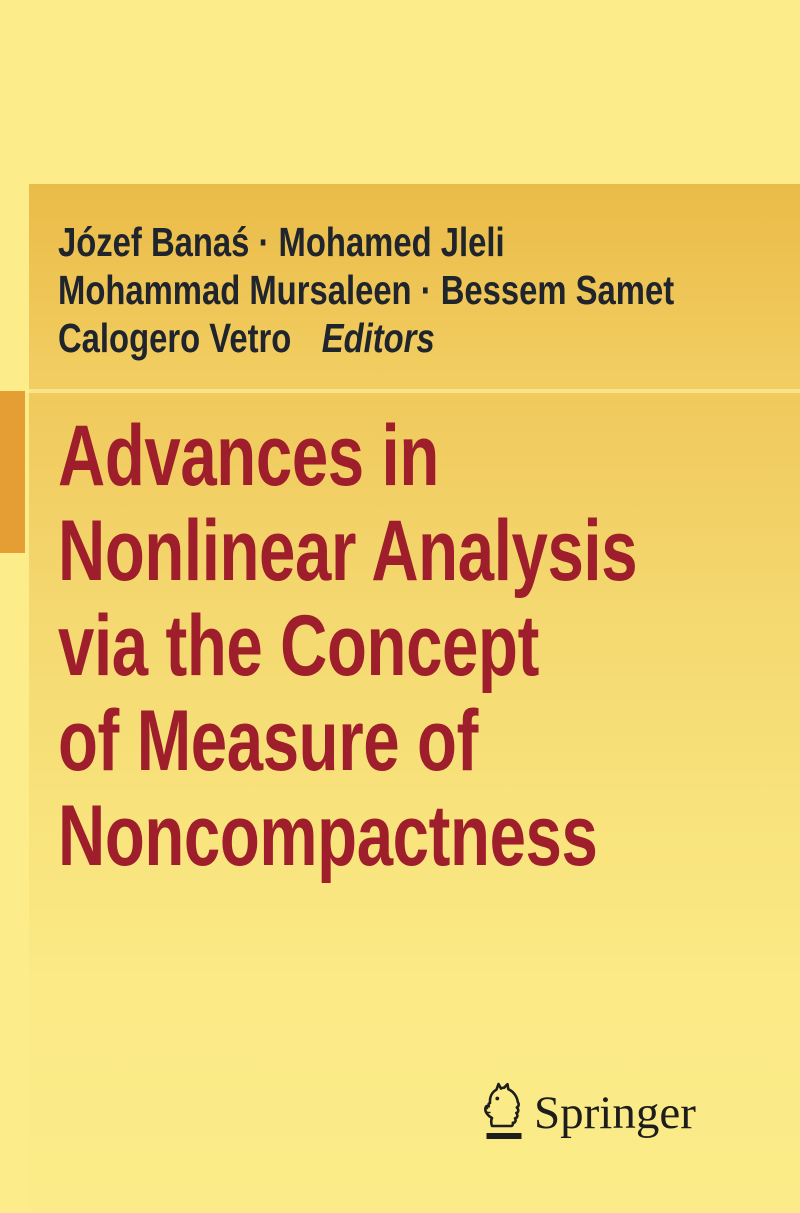 This screenshot has height=1213, width=800. Describe the element at coordinates (503, 1110) in the screenshot. I see `springer-horse-knight-icon` at that location.